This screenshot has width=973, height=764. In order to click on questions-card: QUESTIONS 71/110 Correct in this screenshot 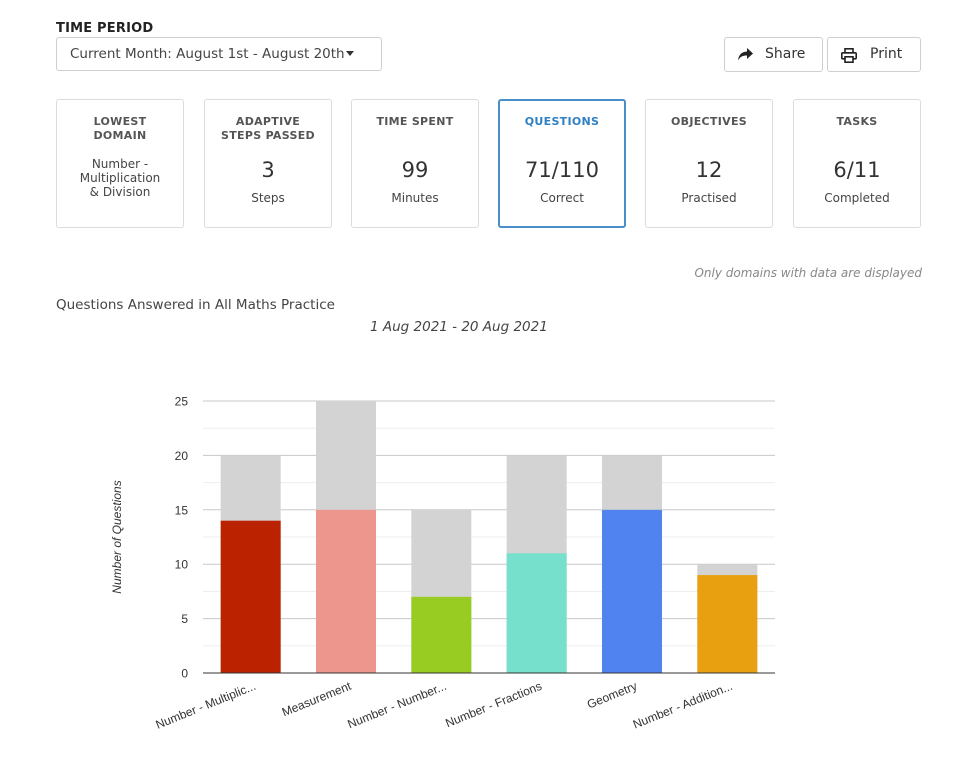, I will do `click(562, 163)`.